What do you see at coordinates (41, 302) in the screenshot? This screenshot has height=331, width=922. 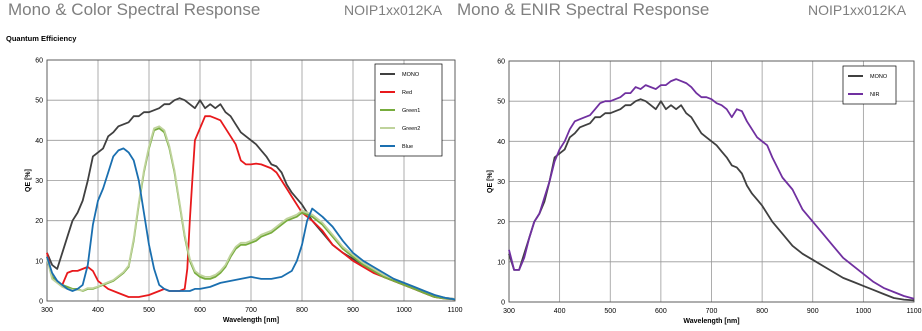 I see `left-y-tick-label: 0` at bounding box center [41, 302].